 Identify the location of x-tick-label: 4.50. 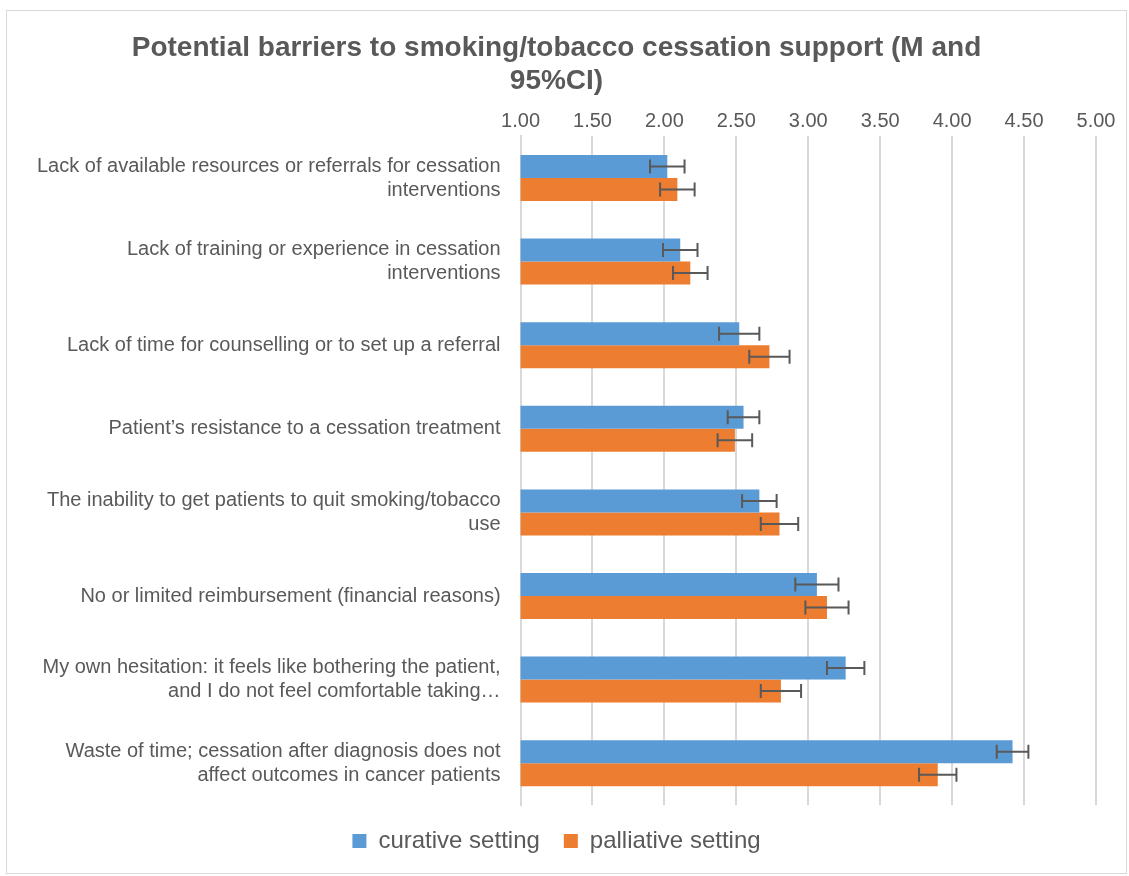
(1024, 119).